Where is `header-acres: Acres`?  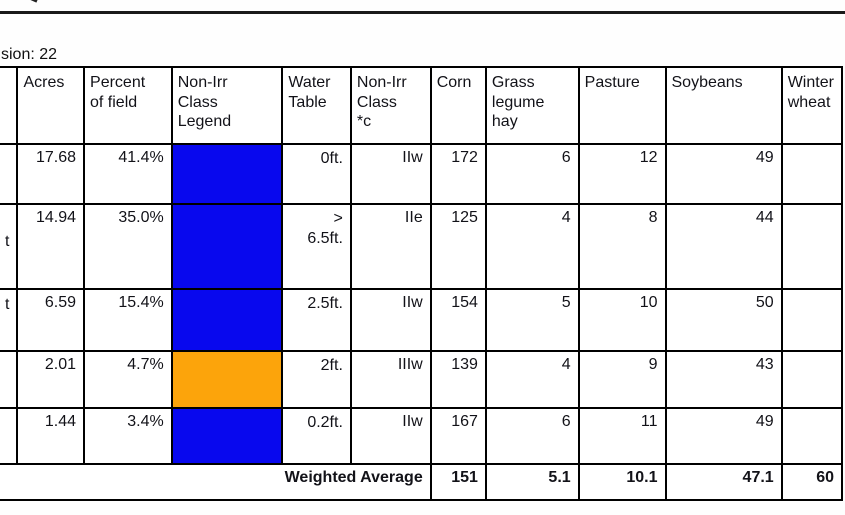
header-acres: Acres is located at coordinates (51, 105).